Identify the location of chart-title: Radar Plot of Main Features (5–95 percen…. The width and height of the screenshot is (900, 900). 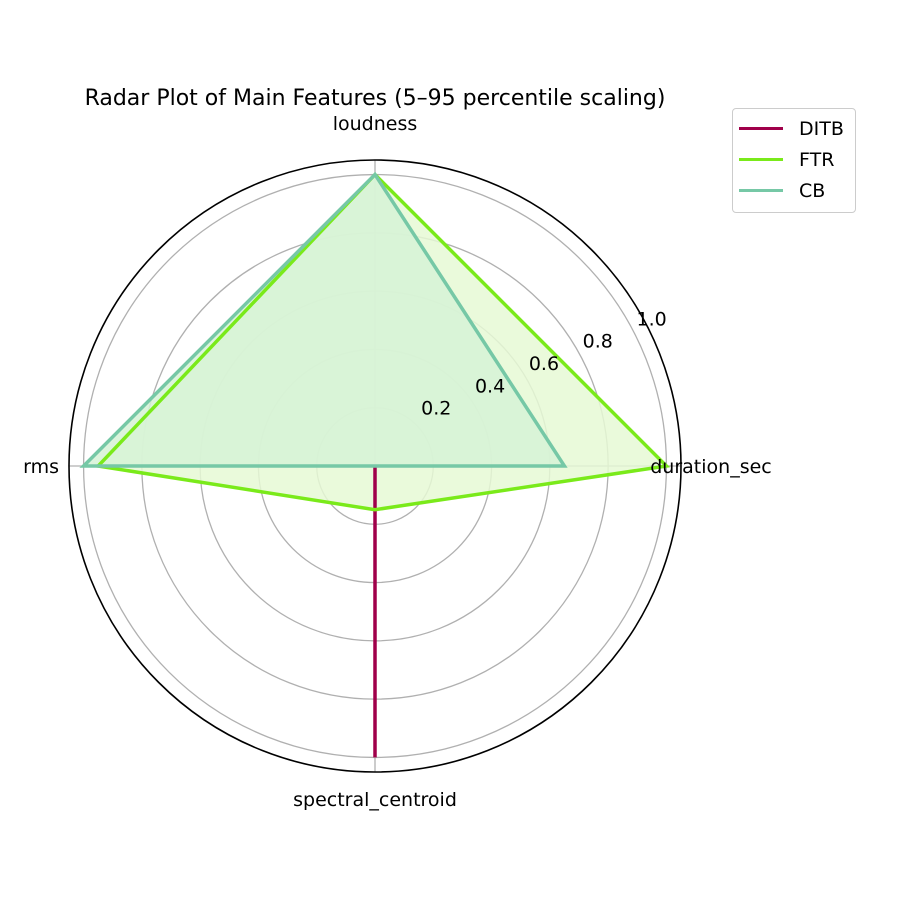
(375, 98).